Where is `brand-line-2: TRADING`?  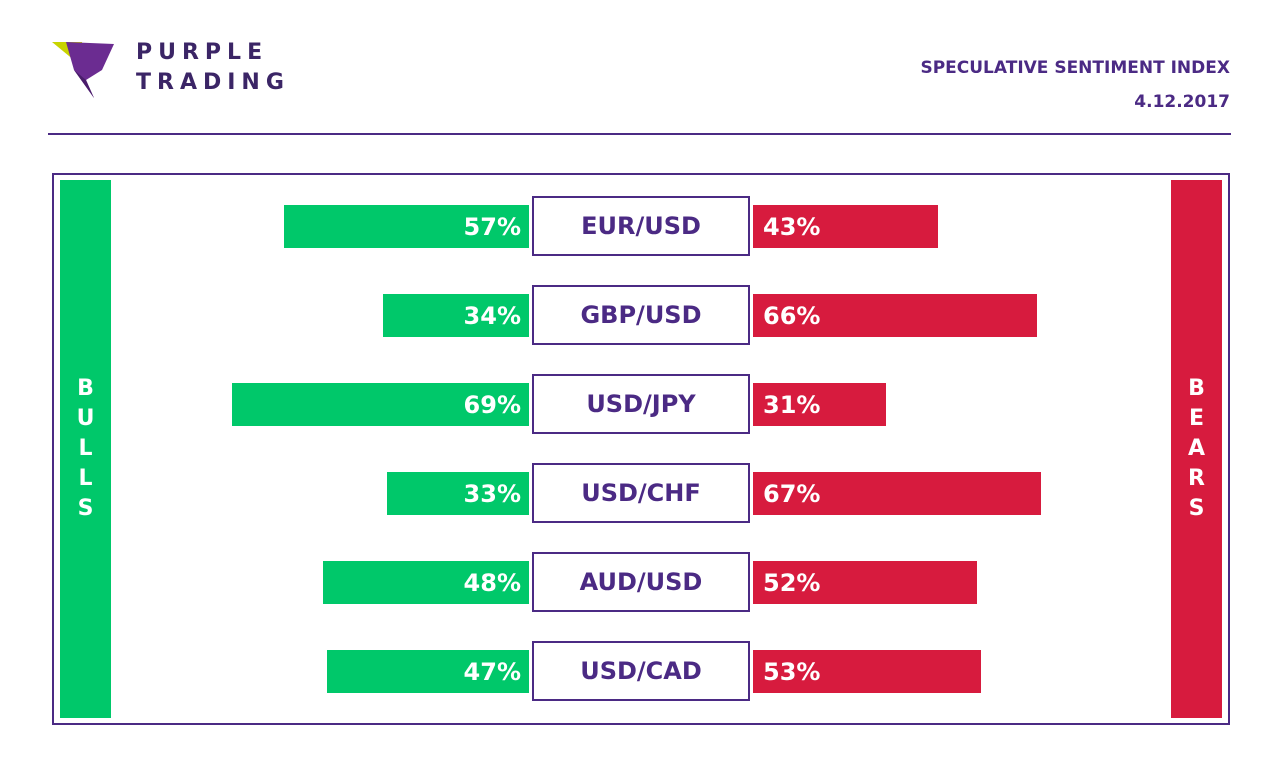 brand-line-2: TRADING is located at coordinates (213, 82).